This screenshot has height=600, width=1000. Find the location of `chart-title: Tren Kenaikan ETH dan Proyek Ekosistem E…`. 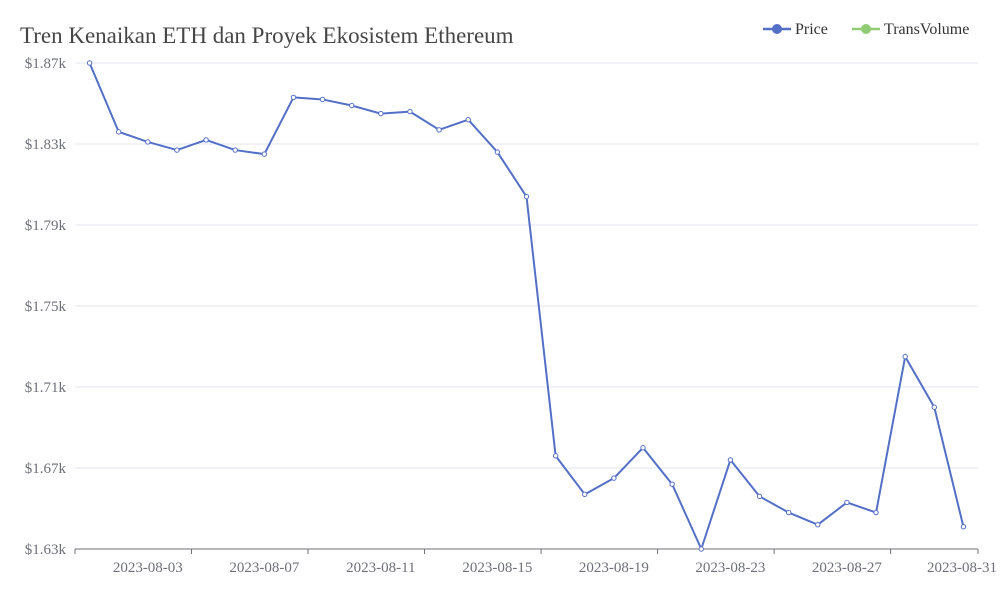

chart-title: Tren Kenaikan ETH dan Proyek Ekosistem E… is located at coordinates (267, 35).